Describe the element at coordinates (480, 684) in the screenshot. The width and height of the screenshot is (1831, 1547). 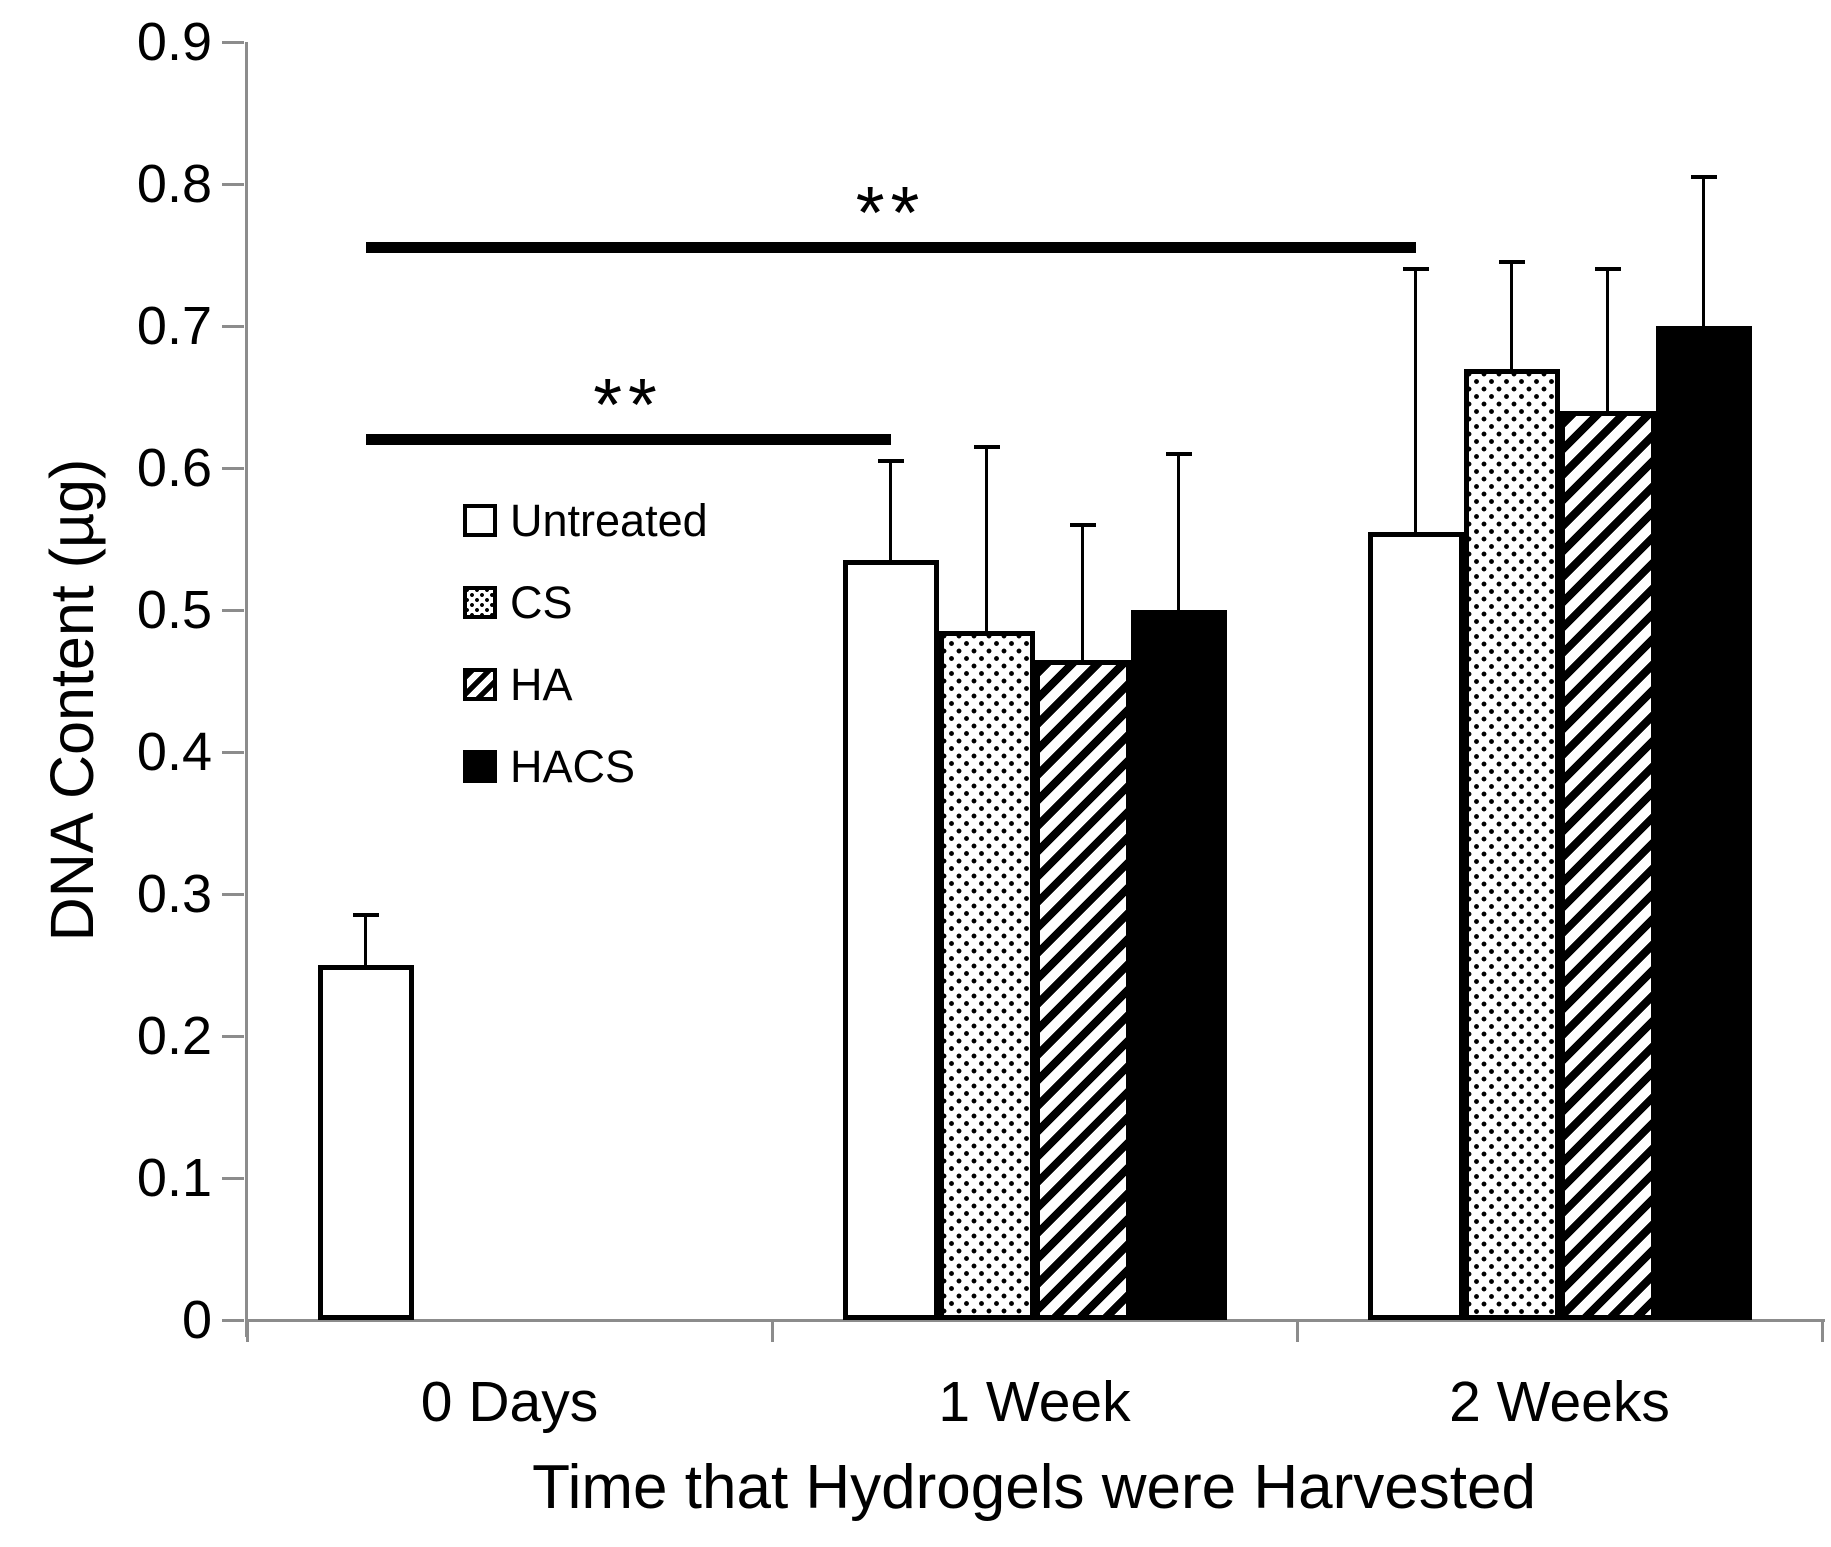
I see `ha-swatch-icon` at that location.